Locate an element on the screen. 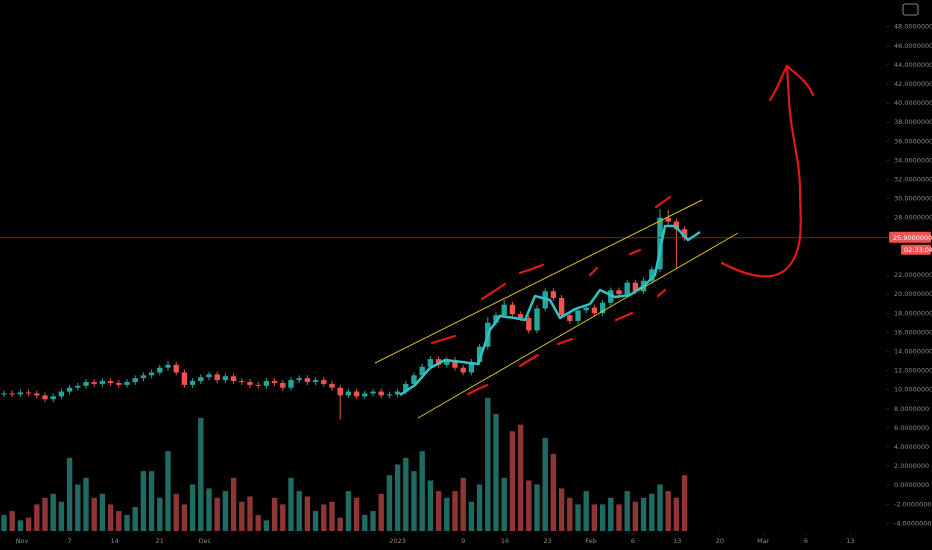 The height and width of the screenshot is (550, 932). y-tick-label: 8.0000000 is located at coordinates (911, 409).